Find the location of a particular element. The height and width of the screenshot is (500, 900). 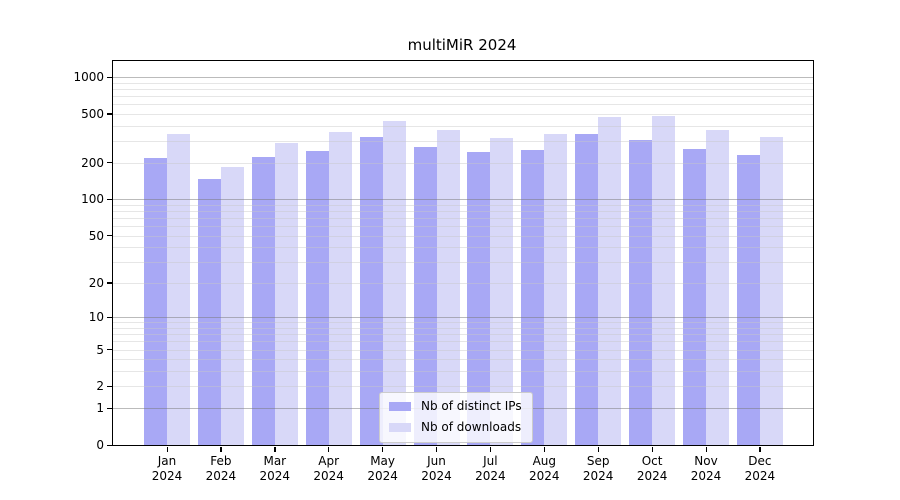

bar-nb-of-downloads-dec is located at coordinates (771, 290).